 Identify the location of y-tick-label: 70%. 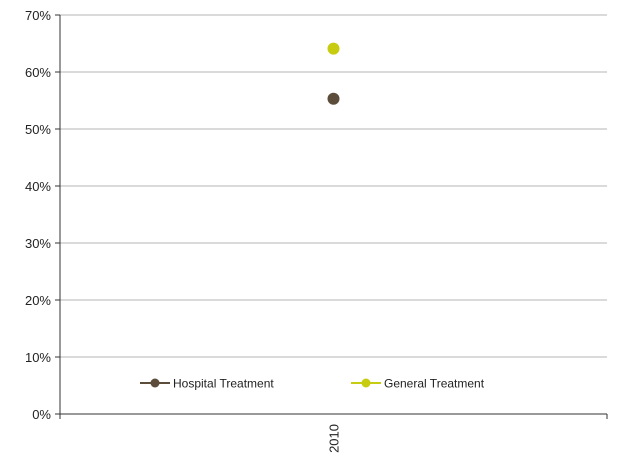
(38, 15).